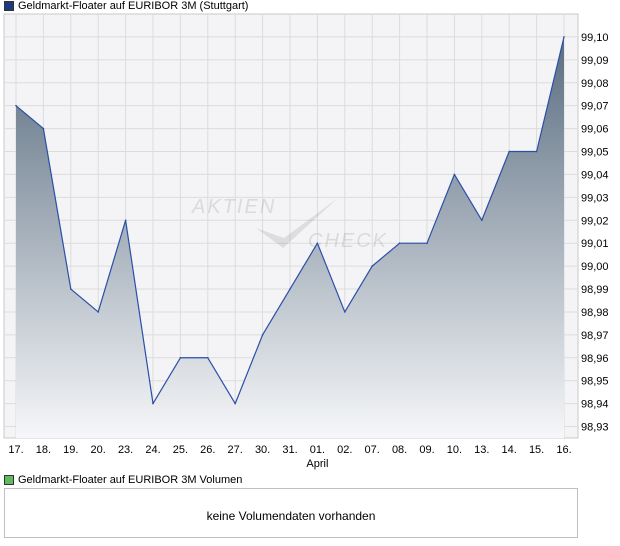 This screenshot has height=546, width=620. What do you see at coordinates (426, 450) in the screenshot?
I see `x-tick-label: 09.` at bounding box center [426, 450].